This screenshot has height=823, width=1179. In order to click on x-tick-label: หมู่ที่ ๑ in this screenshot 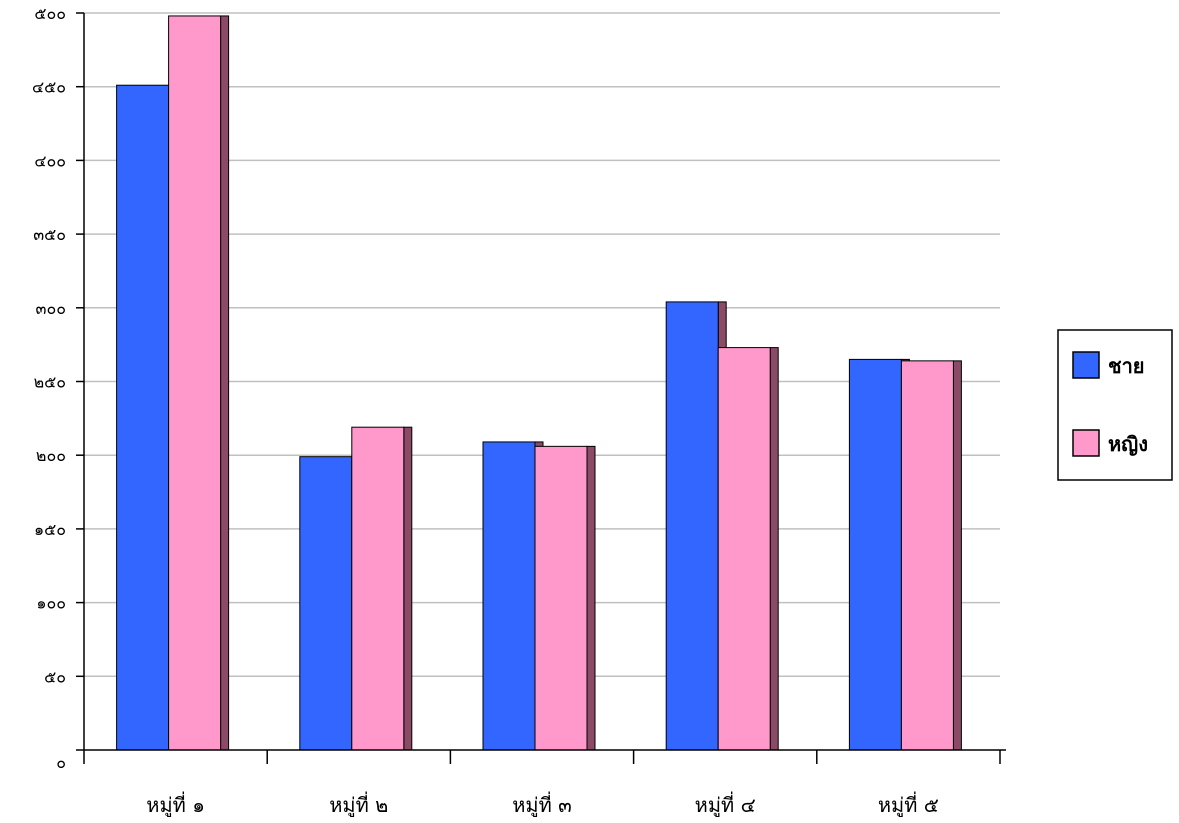, I will do `click(175, 804)`.